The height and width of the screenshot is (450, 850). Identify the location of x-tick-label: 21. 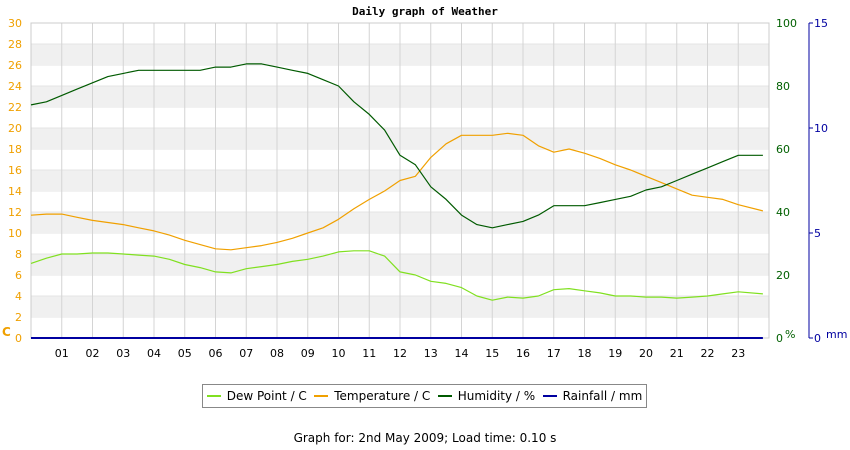
(677, 353).